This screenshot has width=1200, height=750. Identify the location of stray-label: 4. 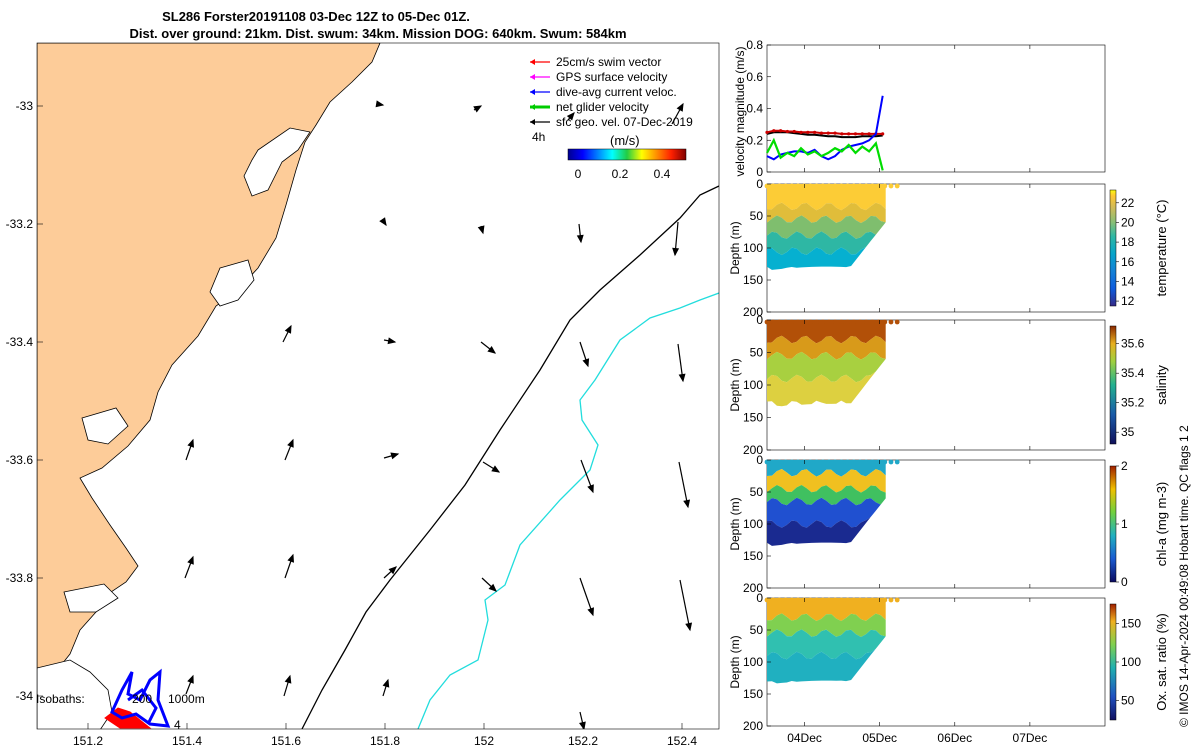
(177, 725).